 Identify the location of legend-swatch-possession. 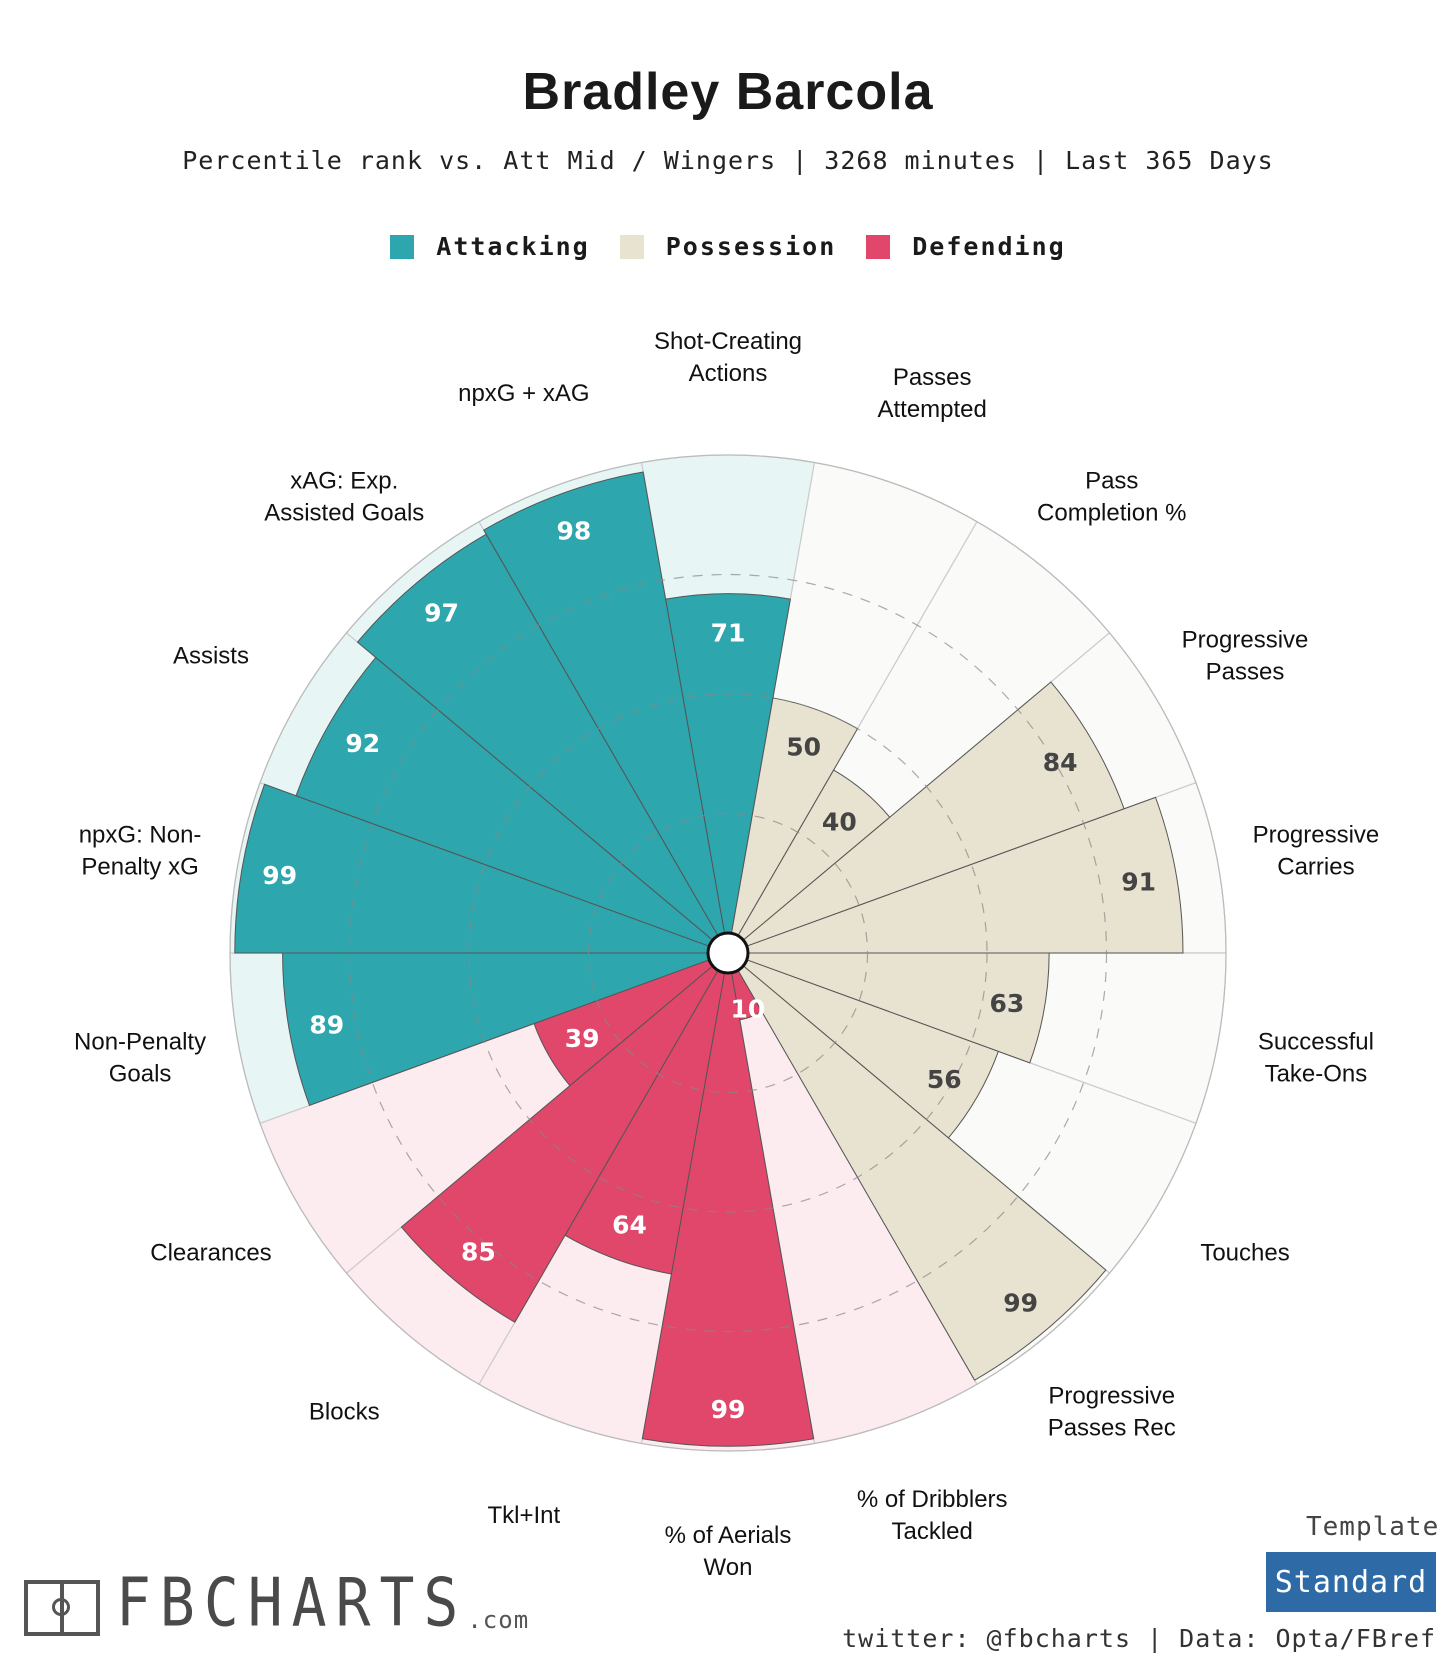
(631, 246).